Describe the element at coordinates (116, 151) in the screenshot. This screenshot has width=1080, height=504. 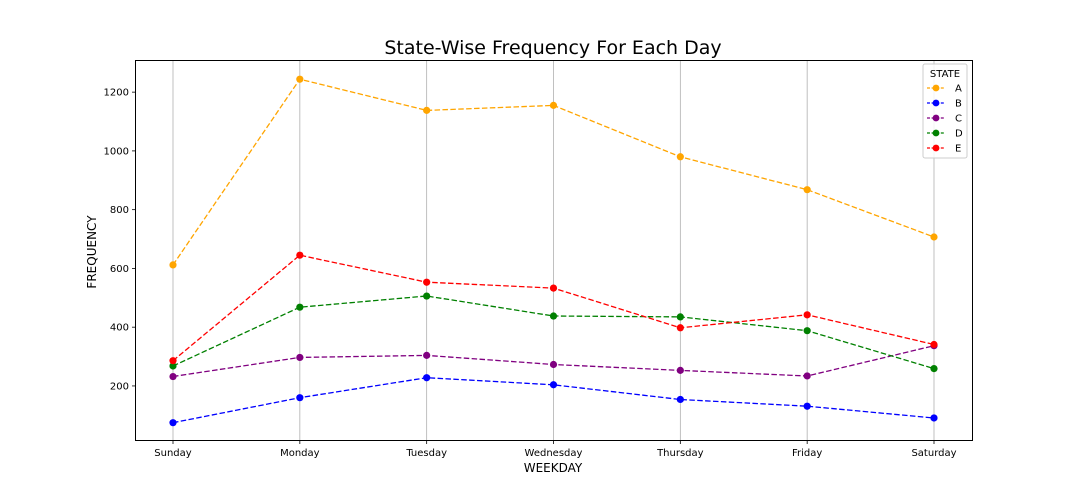
I see `y-tick-label: 1000` at that location.